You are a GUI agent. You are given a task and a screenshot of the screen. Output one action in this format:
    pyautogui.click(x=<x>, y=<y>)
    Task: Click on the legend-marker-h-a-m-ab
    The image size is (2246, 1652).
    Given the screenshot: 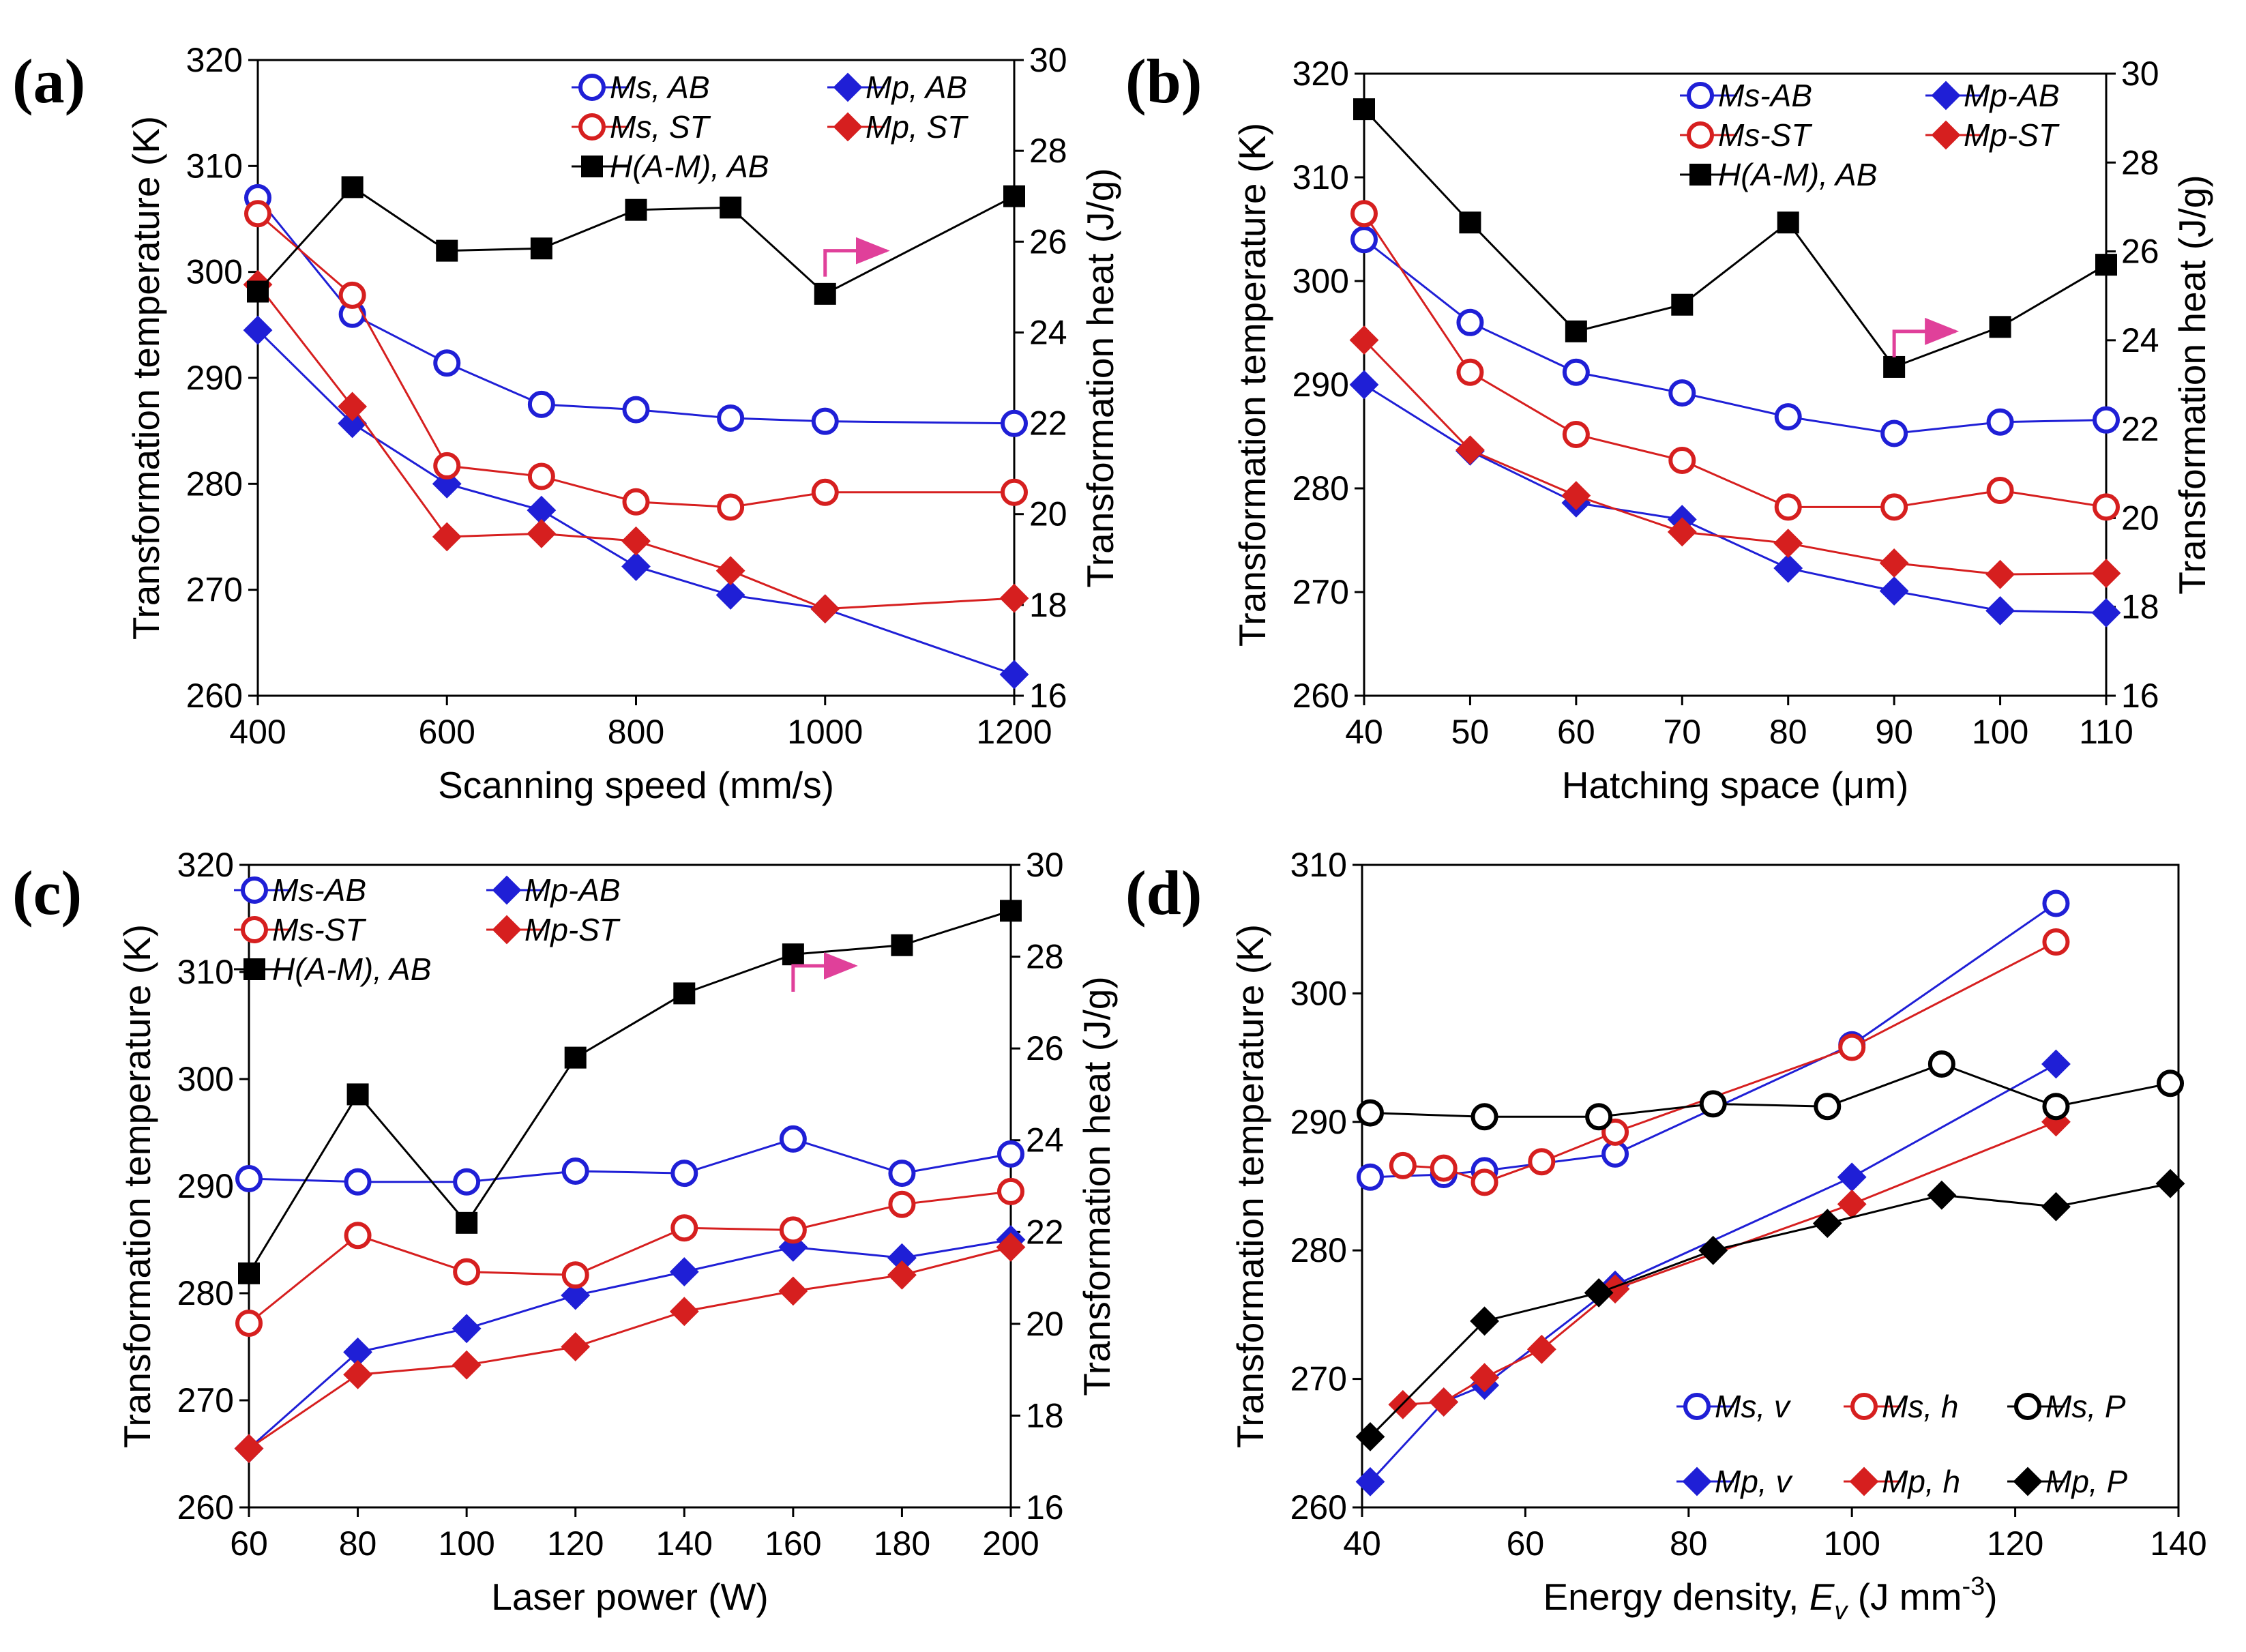 What is the action you would take?
    pyautogui.click(x=254, y=969)
    